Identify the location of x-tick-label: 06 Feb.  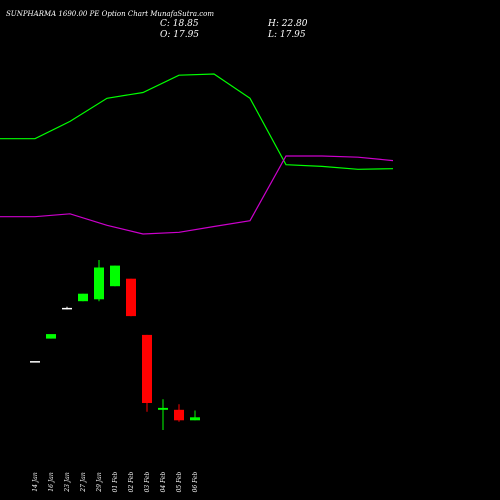
(195, 481).